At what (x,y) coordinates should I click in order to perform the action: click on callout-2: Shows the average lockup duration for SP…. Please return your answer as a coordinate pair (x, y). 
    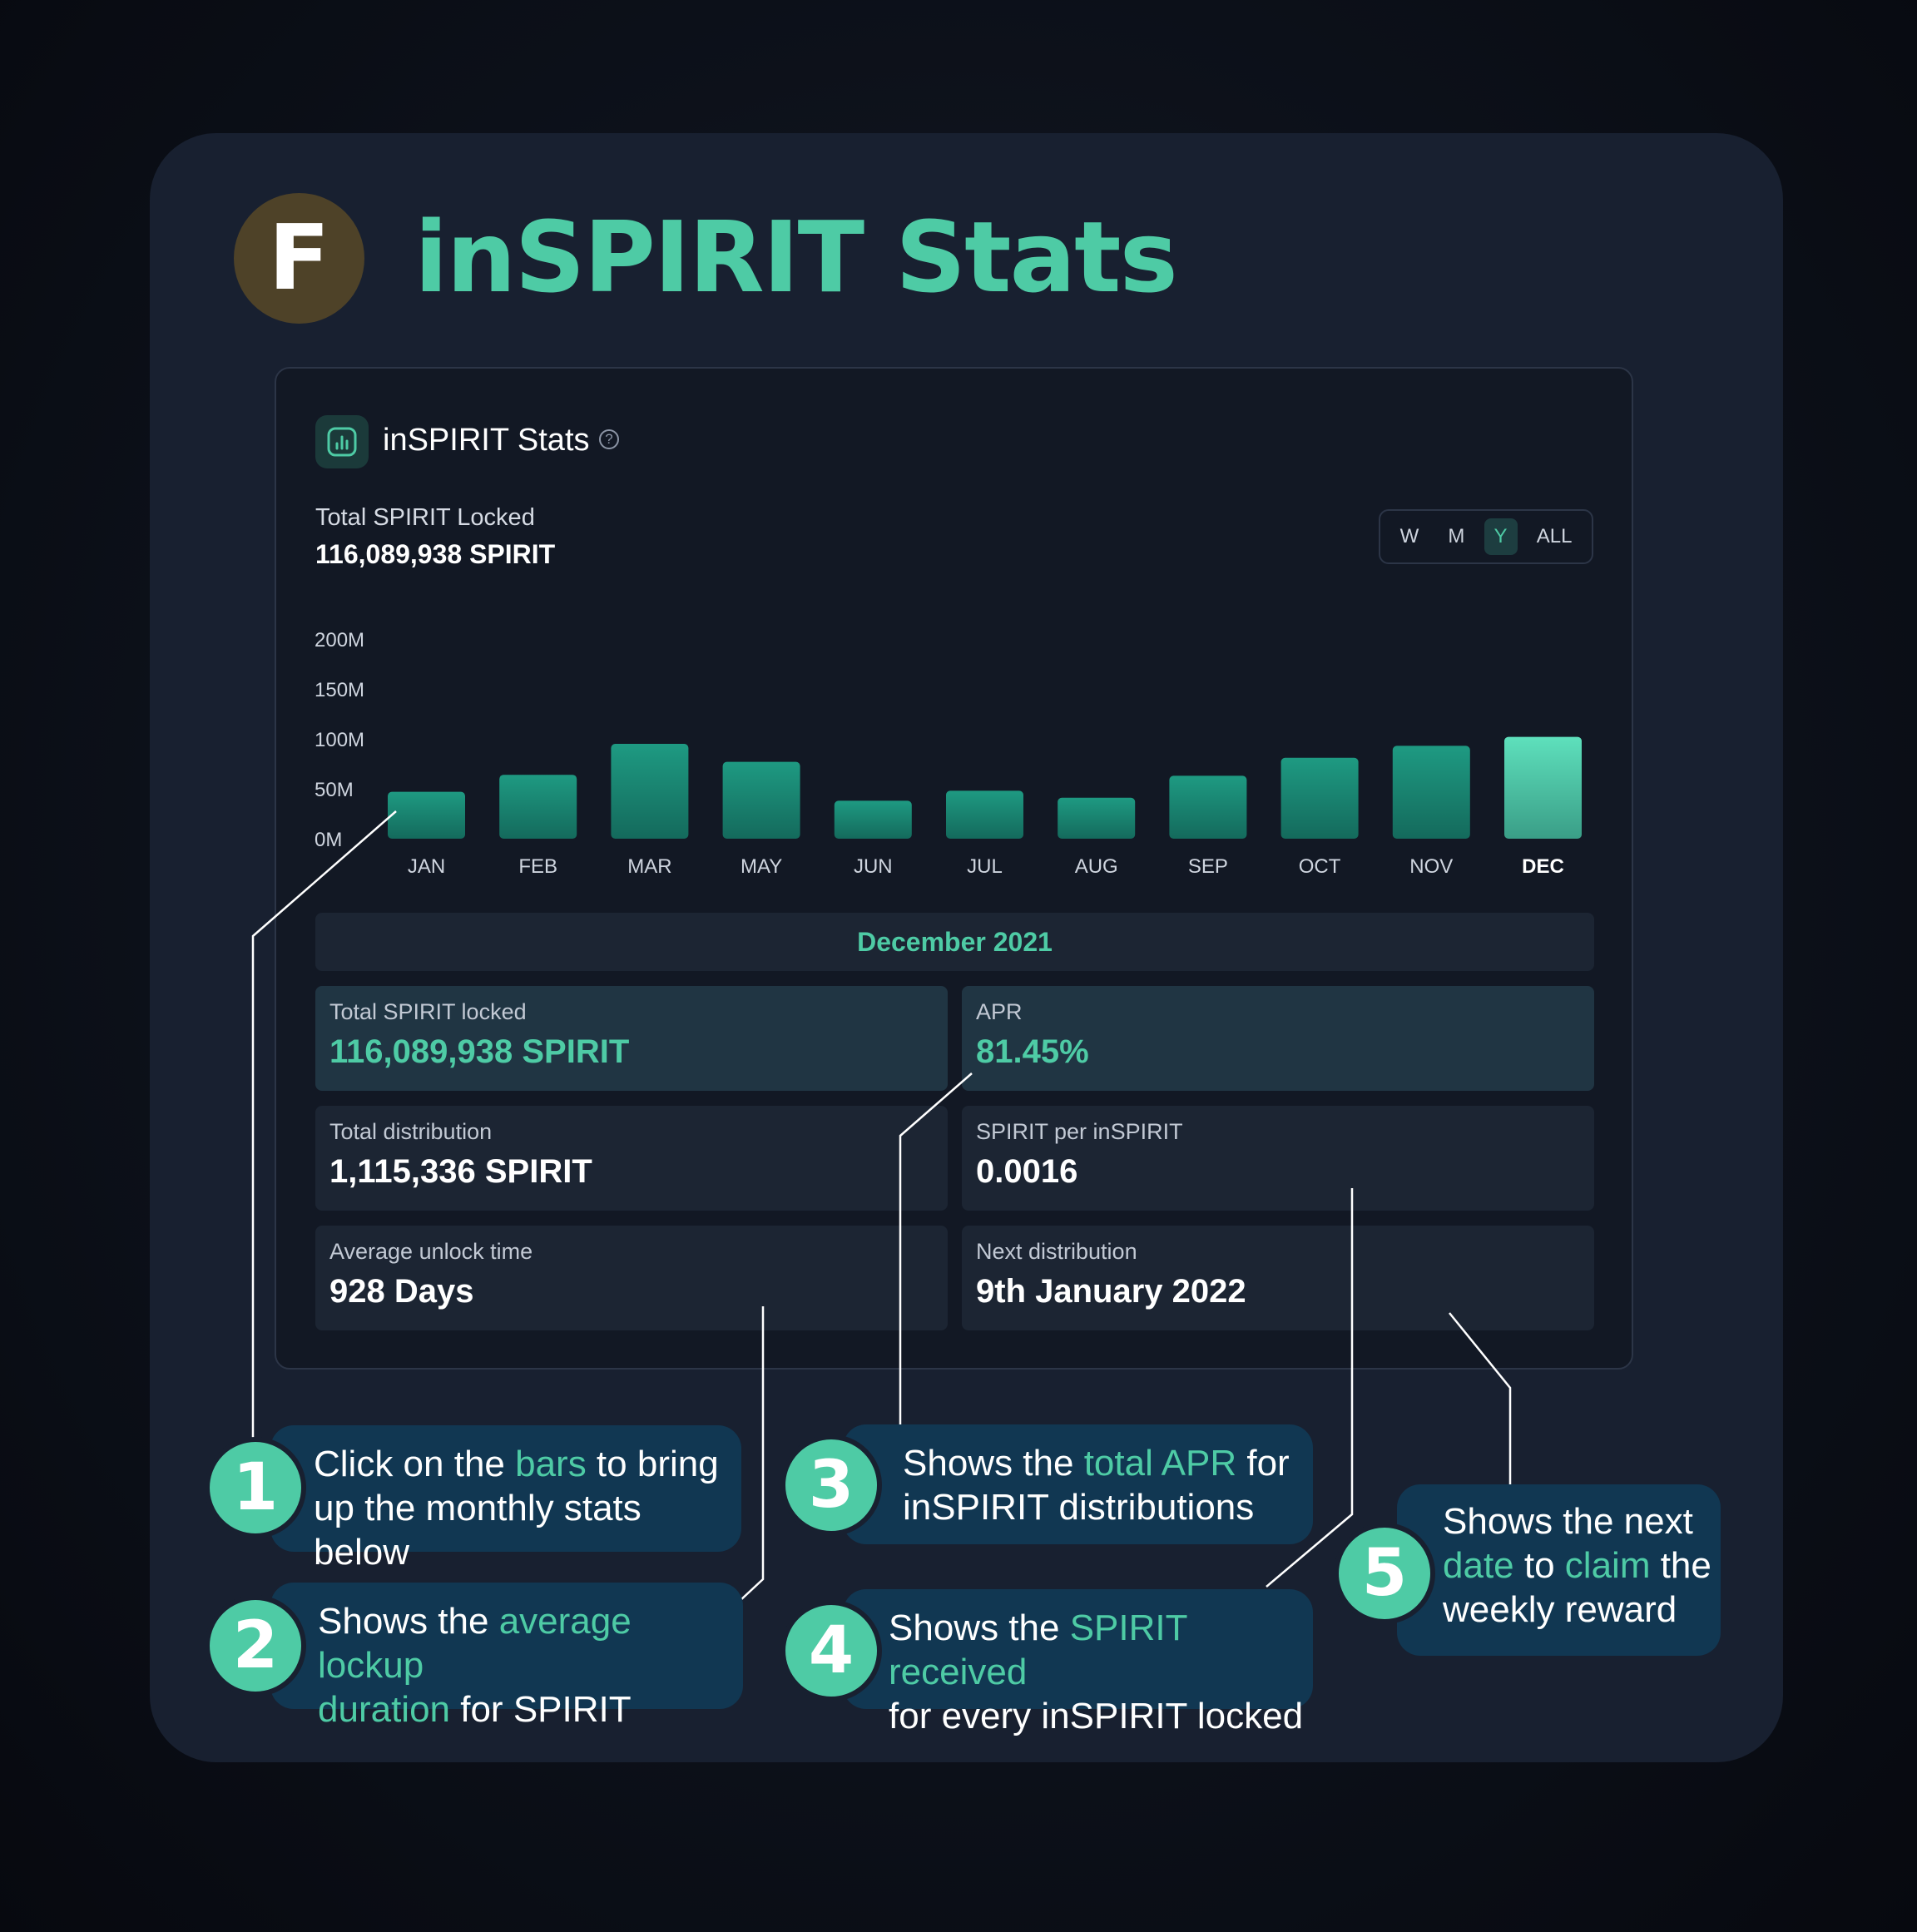
    Looking at the image, I should click on (506, 1657).